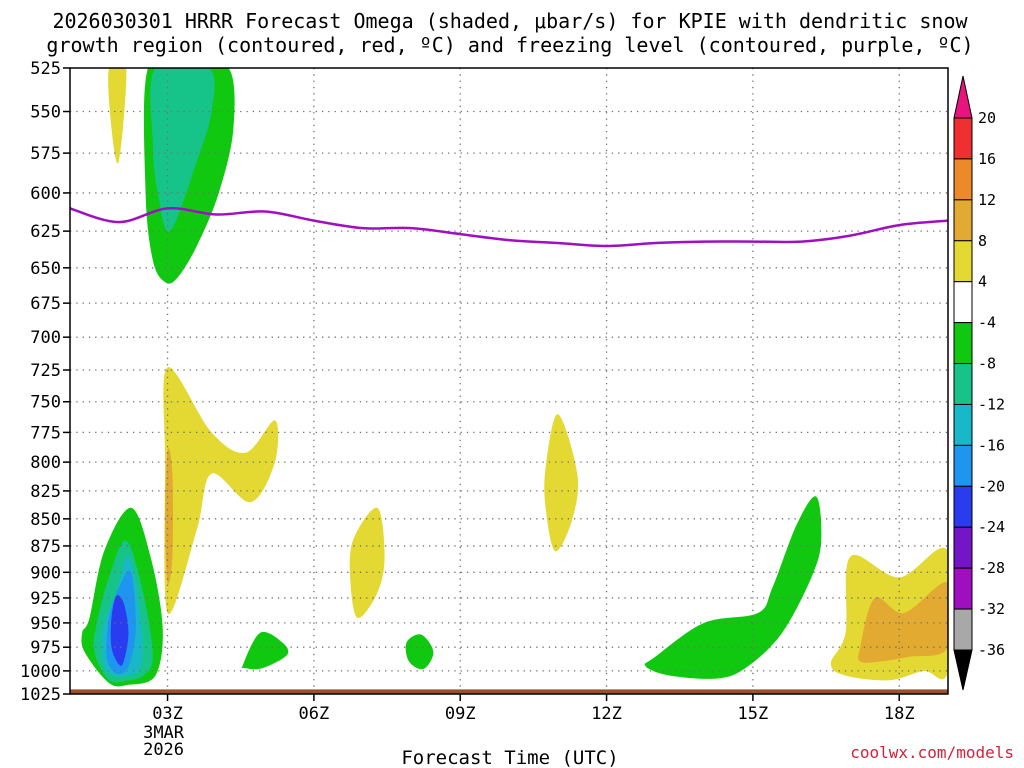 Image resolution: width=1024 pixels, height=768 pixels. What do you see at coordinates (982, 282) in the screenshot?
I see `colorbar-label-4: 4` at bounding box center [982, 282].